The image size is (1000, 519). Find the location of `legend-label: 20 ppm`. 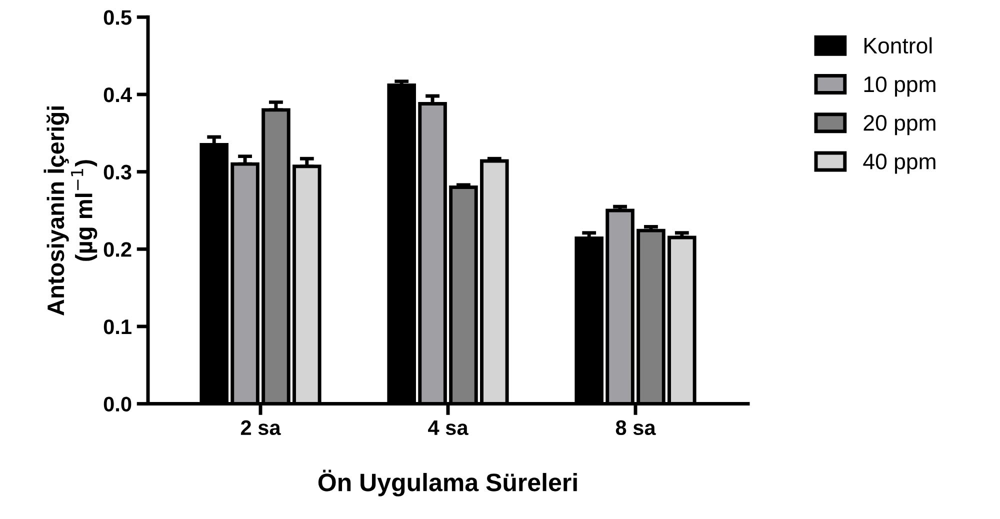

legend-label: 20 ppm is located at coordinates (900, 125).